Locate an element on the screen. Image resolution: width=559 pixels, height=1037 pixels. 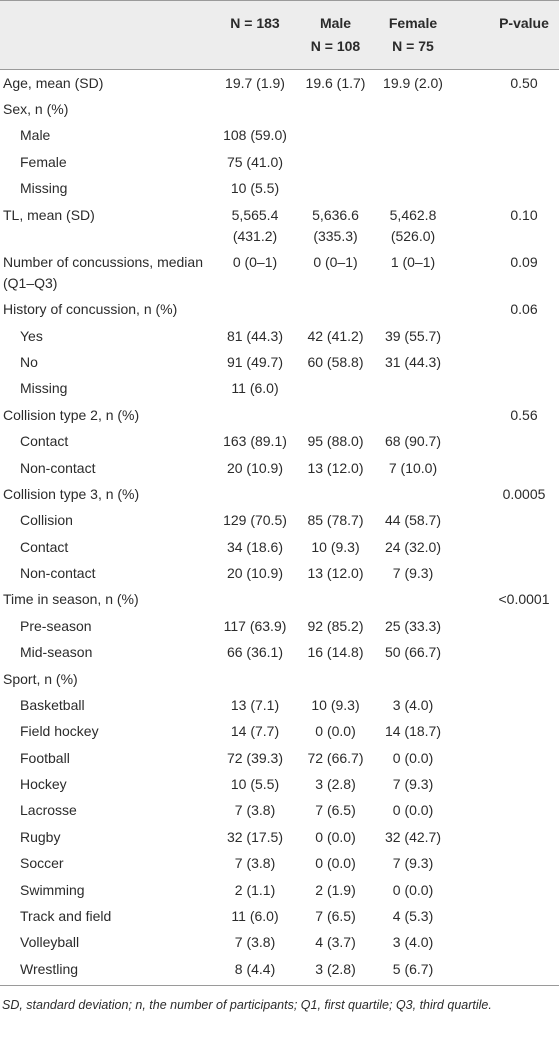
table-row: Swimming 2 (1.1) 2 (1.9) 0 (0.0) is located at coordinates (279, 890).